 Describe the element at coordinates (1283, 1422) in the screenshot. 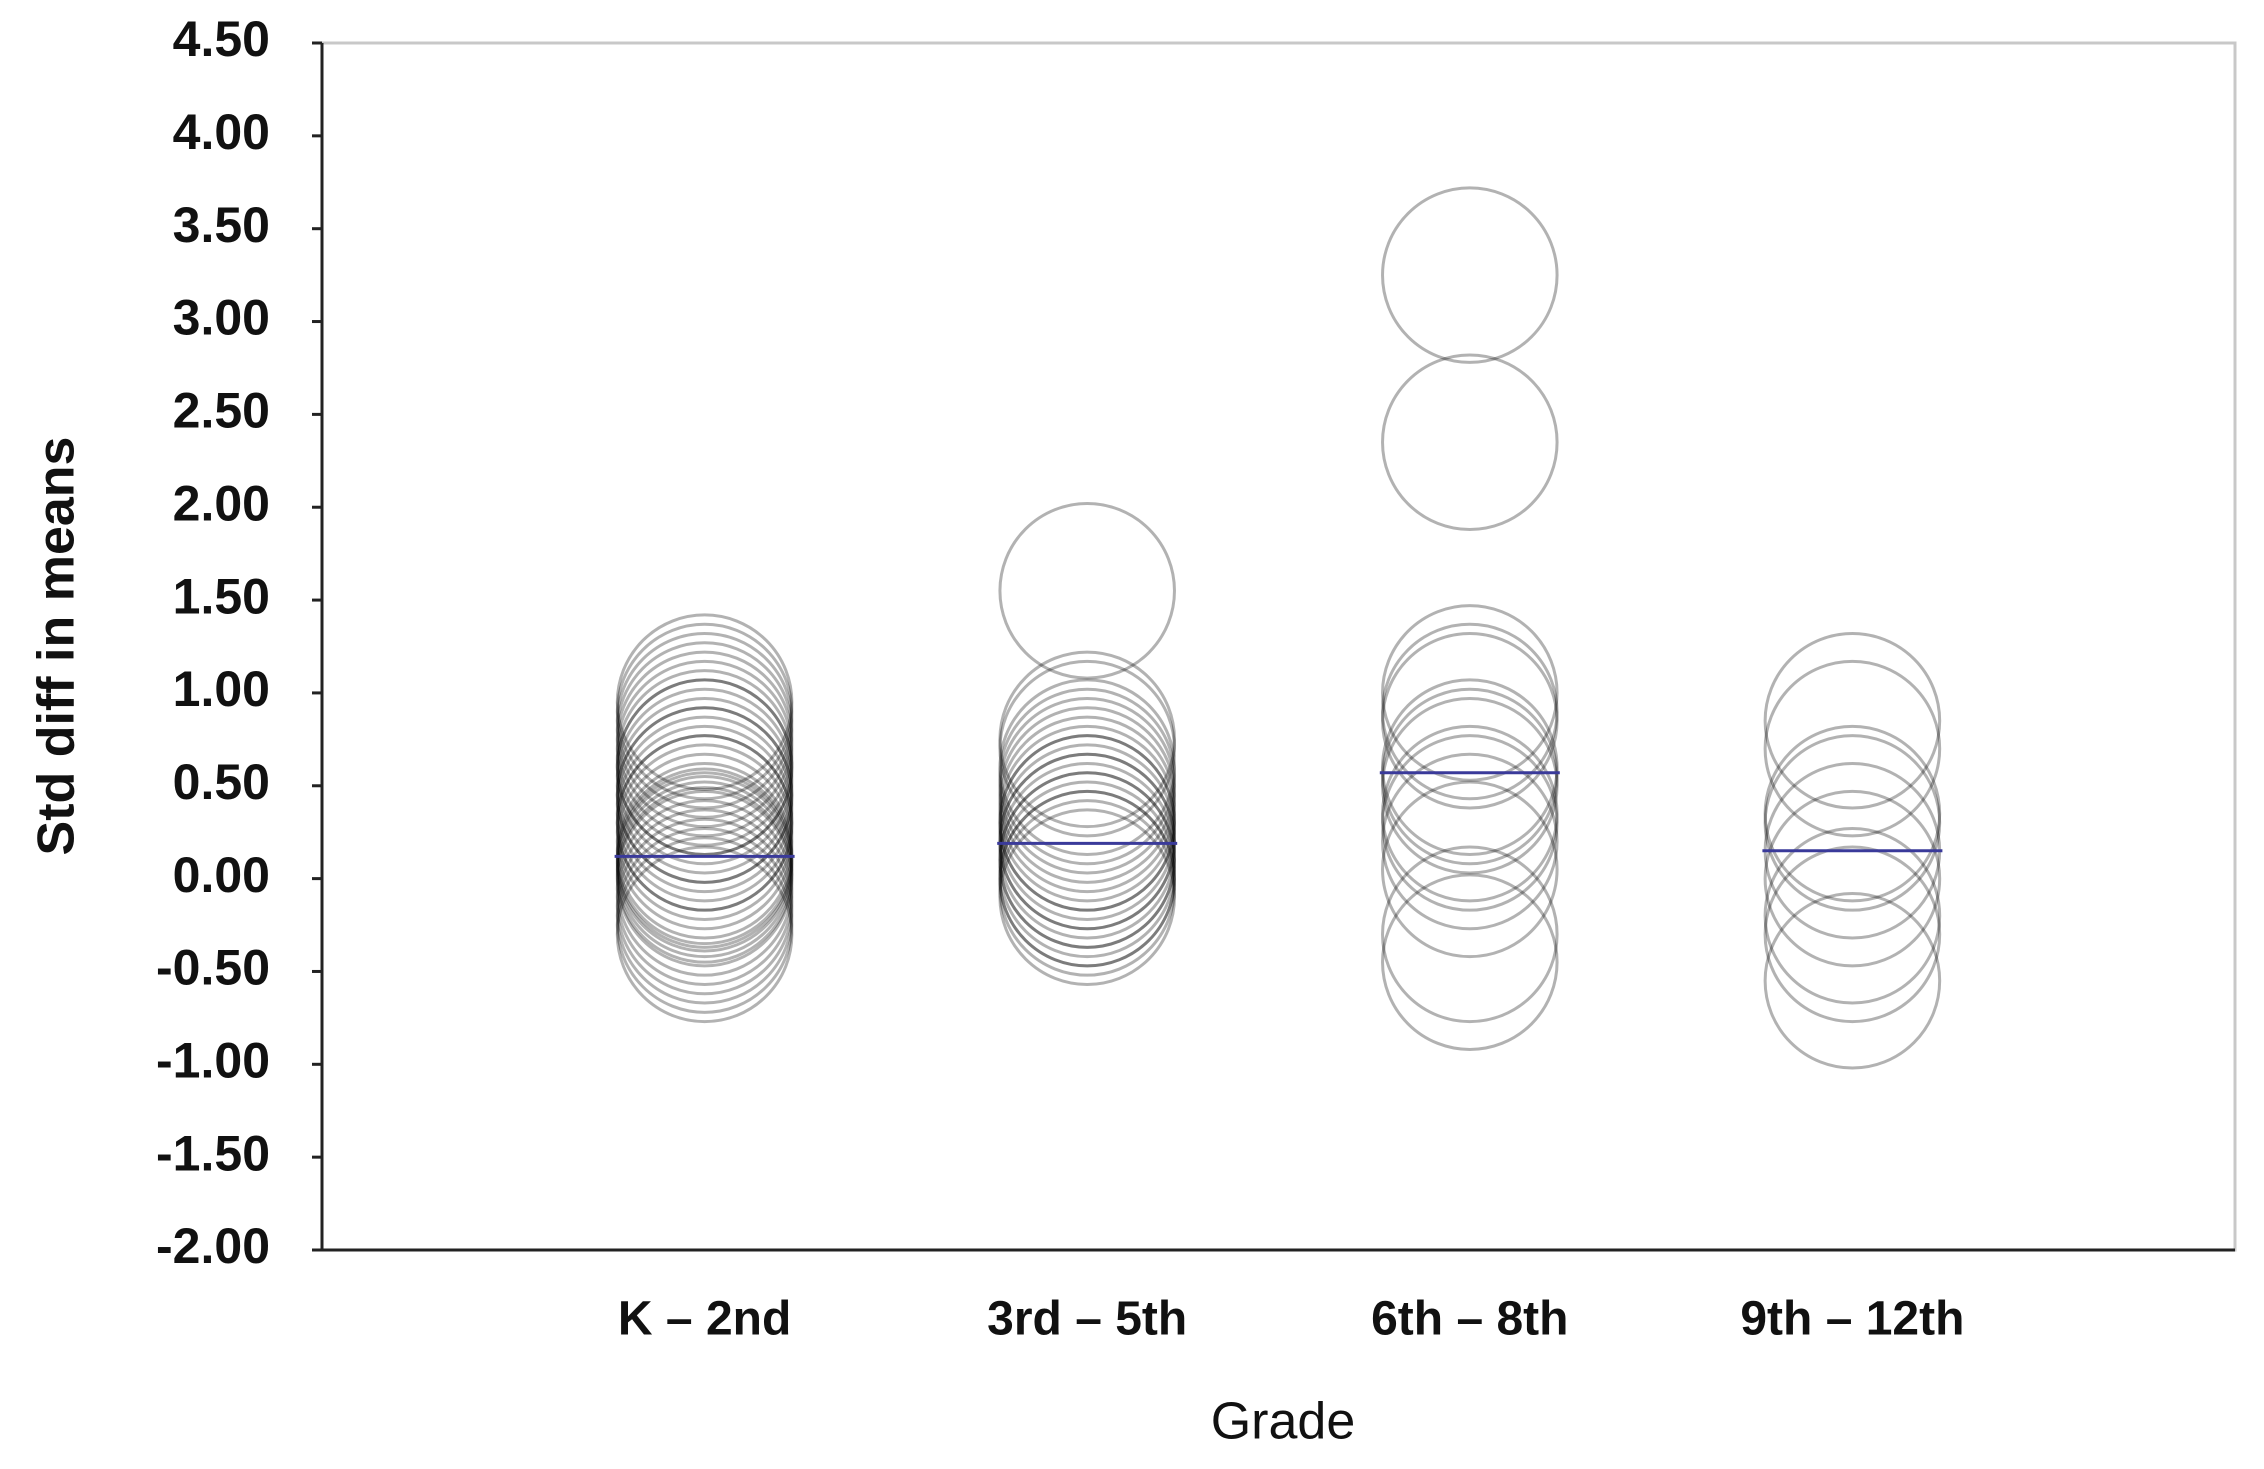

I see `x-axis-label: Grade` at that location.